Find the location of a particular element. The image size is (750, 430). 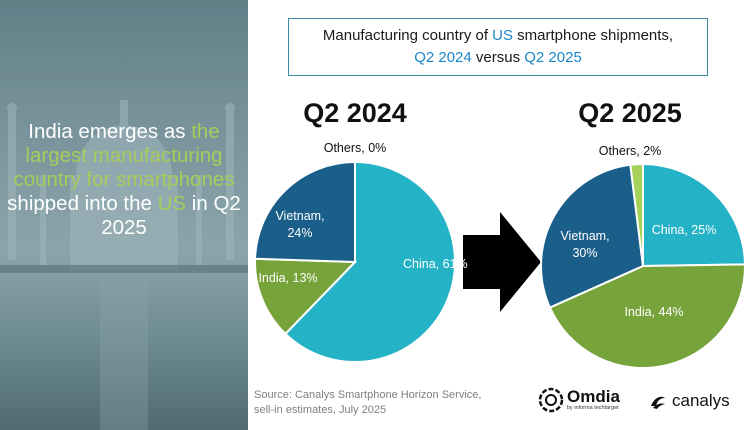

pie-label-india: India, 13% is located at coordinates (287, 278).